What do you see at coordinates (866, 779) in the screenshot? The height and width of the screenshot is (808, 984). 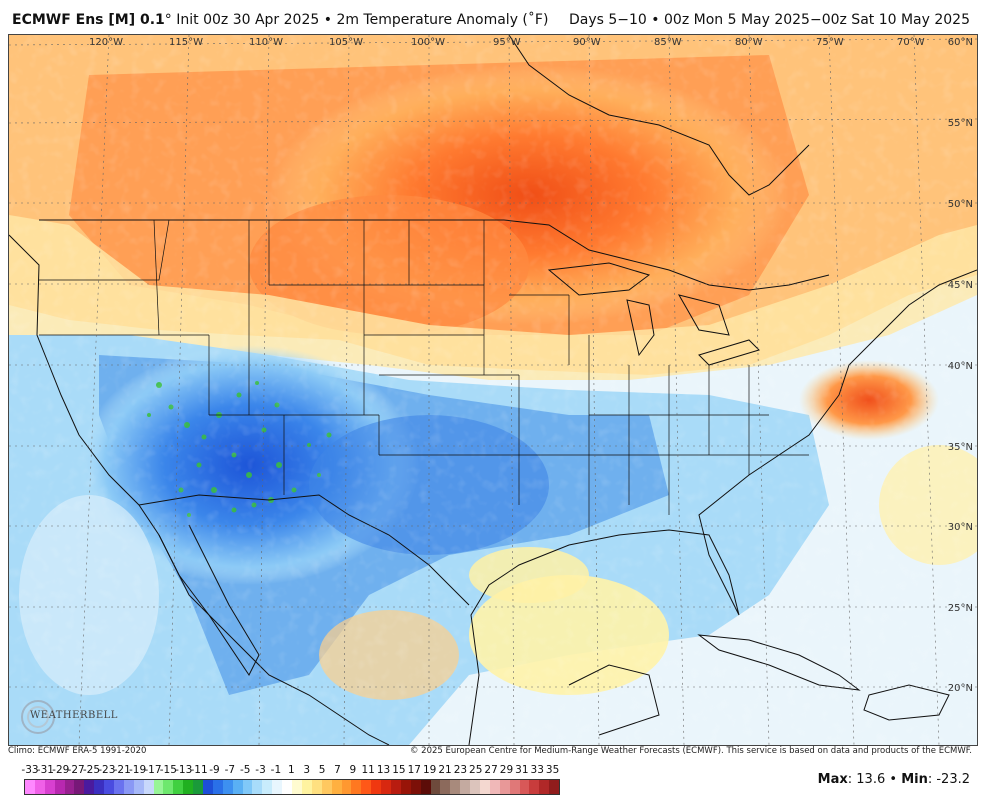 I see `max-value: : 13.6` at bounding box center [866, 779].